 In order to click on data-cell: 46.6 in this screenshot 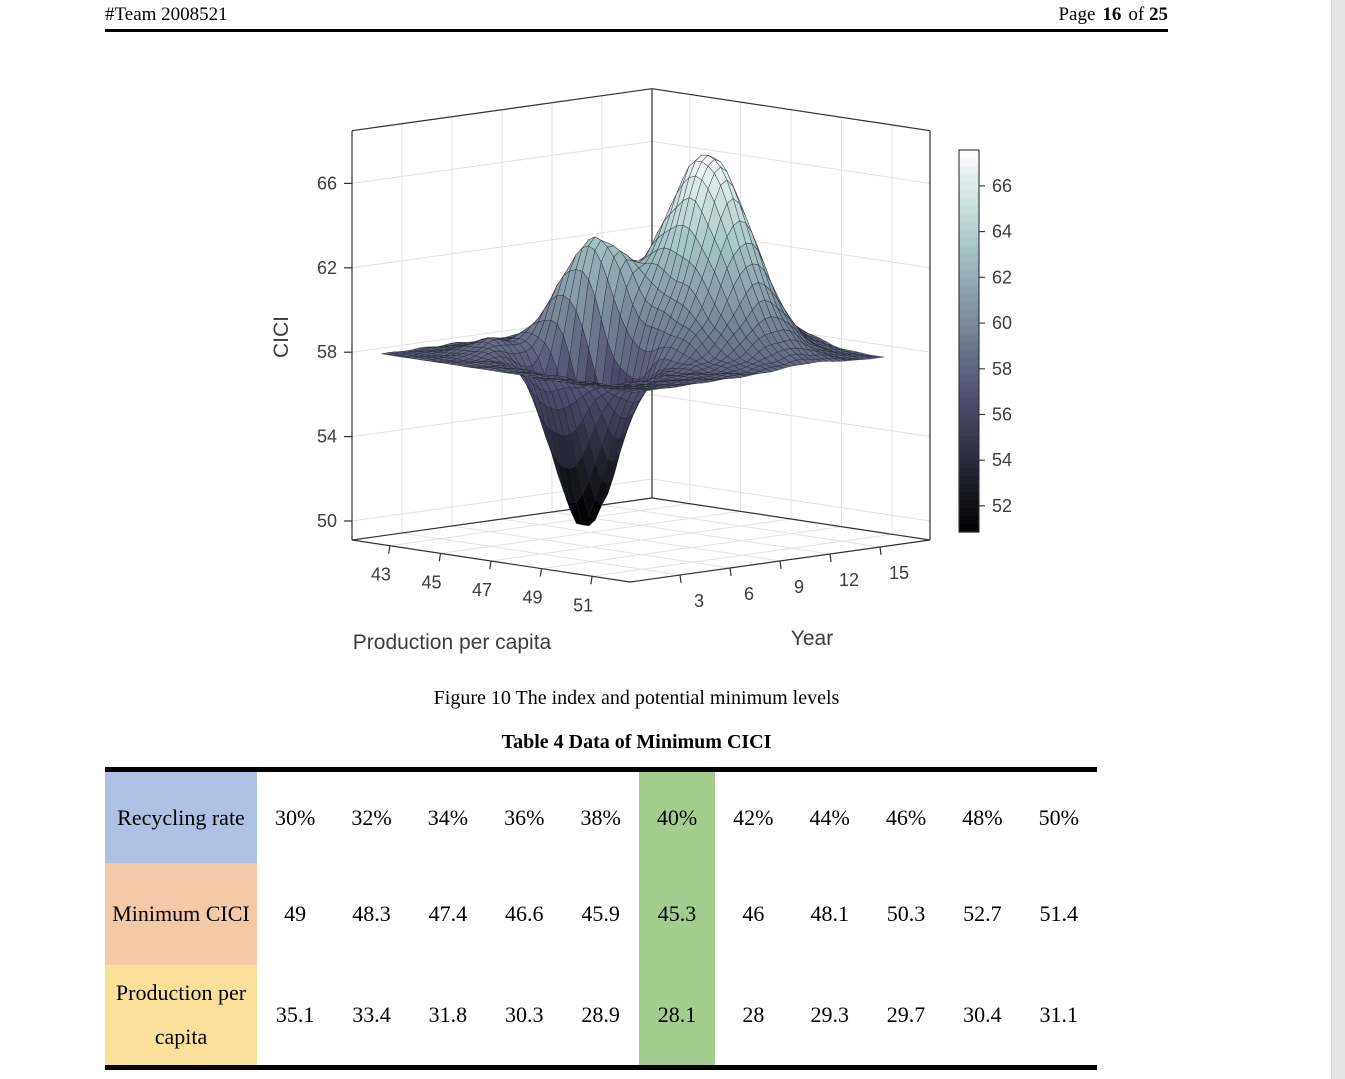, I will do `click(524, 913)`.